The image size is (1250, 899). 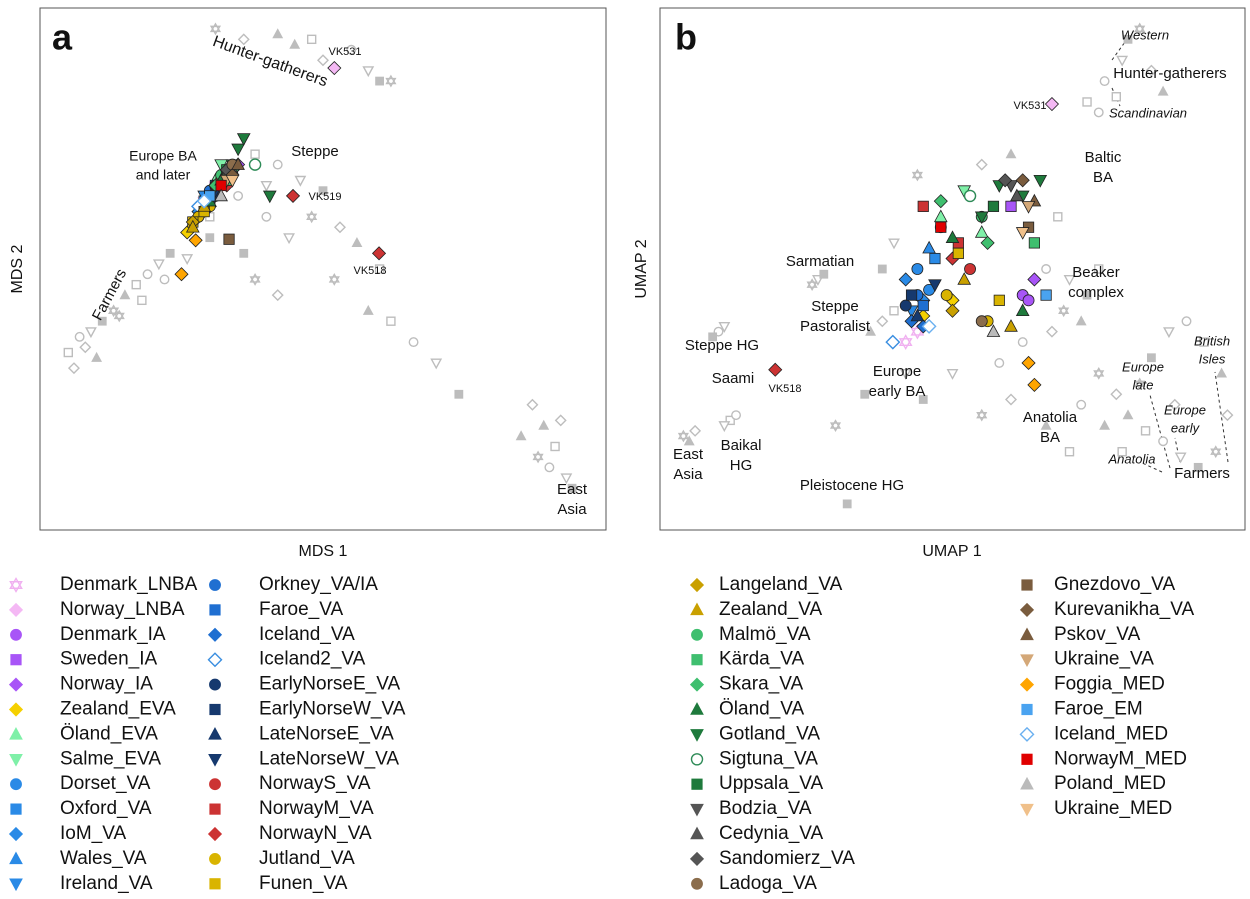 I want to click on annotation: Sarmatian, so click(x=820, y=261).